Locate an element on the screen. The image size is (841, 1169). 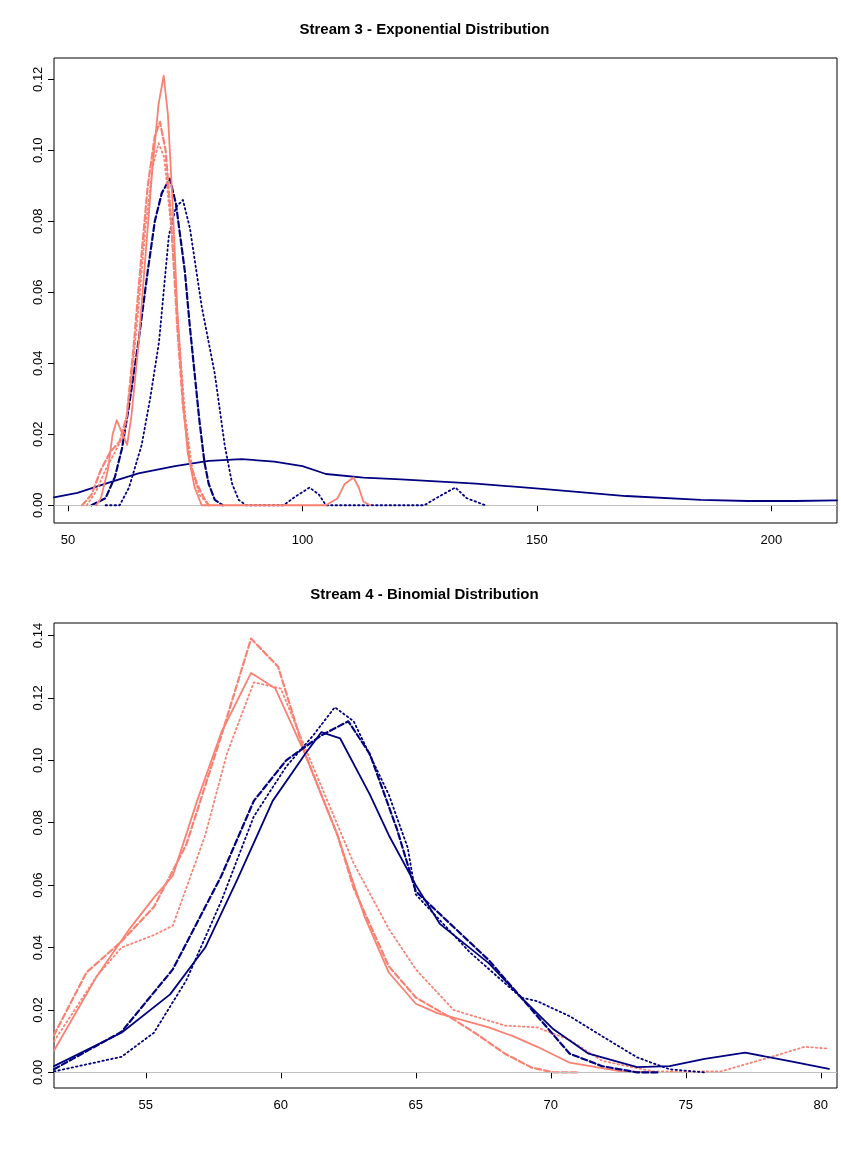
chart-title: Stream 3 - Exponential Distribution is located at coordinates (424, 28).